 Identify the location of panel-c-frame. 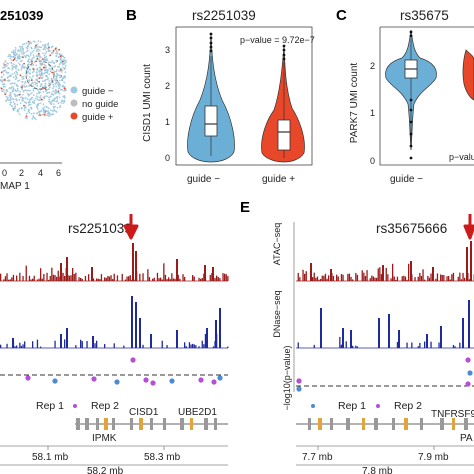
(426, 96).